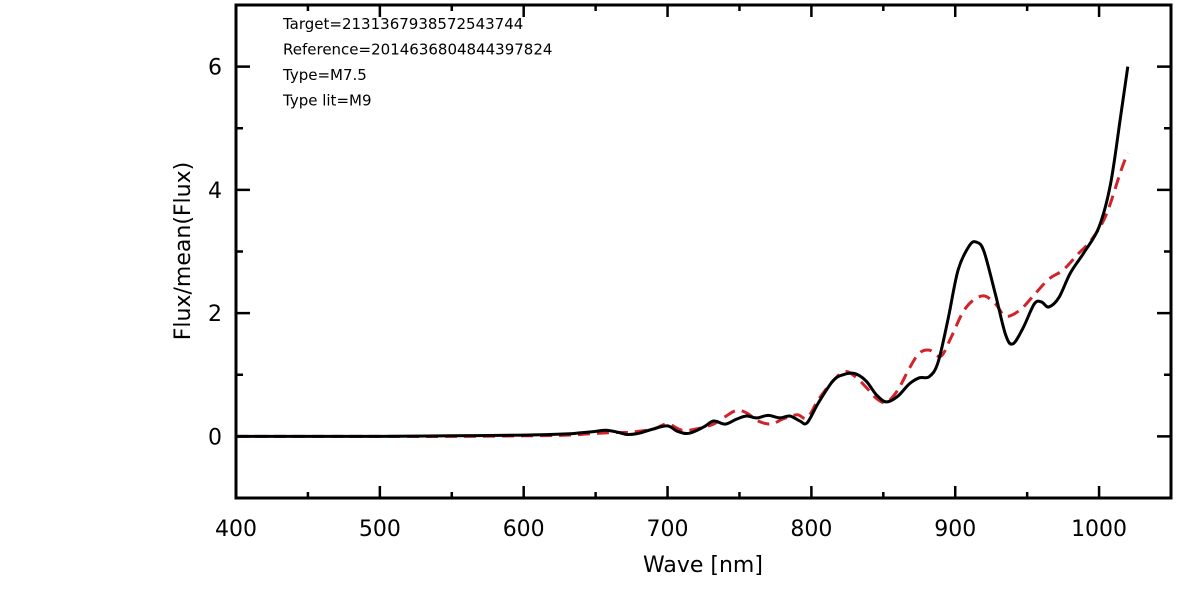  Describe the element at coordinates (324, 75) in the screenshot. I see `annotation-line: Type=M7.5` at that location.